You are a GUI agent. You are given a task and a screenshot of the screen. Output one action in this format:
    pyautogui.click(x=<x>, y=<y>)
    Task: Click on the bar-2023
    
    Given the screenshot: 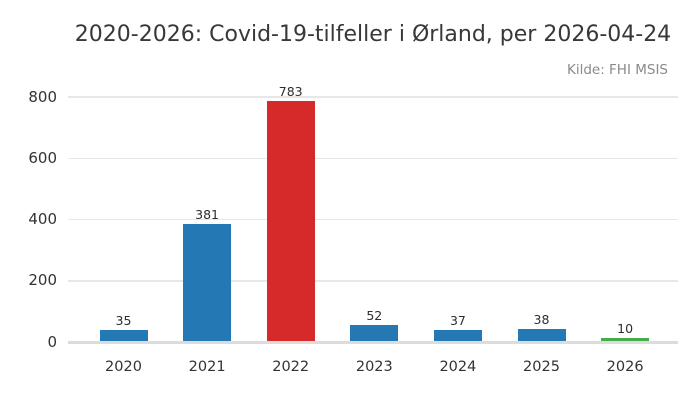 What is the action you would take?
    pyautogui.click(x=374, y=333)
    